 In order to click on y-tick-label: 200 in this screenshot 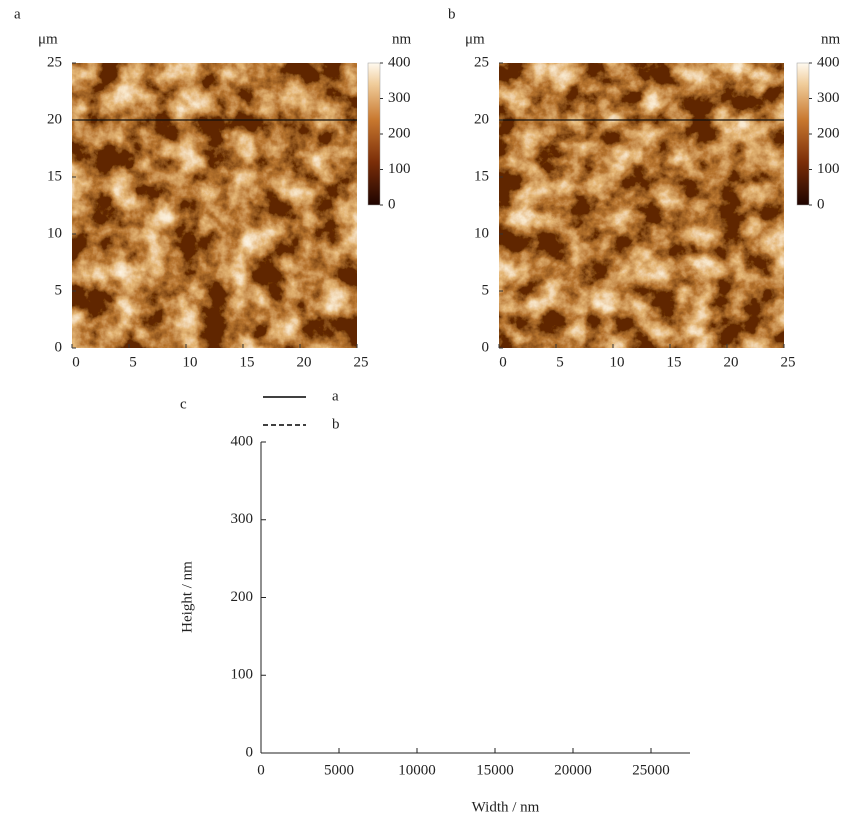, I will do `click(242, 597)`.